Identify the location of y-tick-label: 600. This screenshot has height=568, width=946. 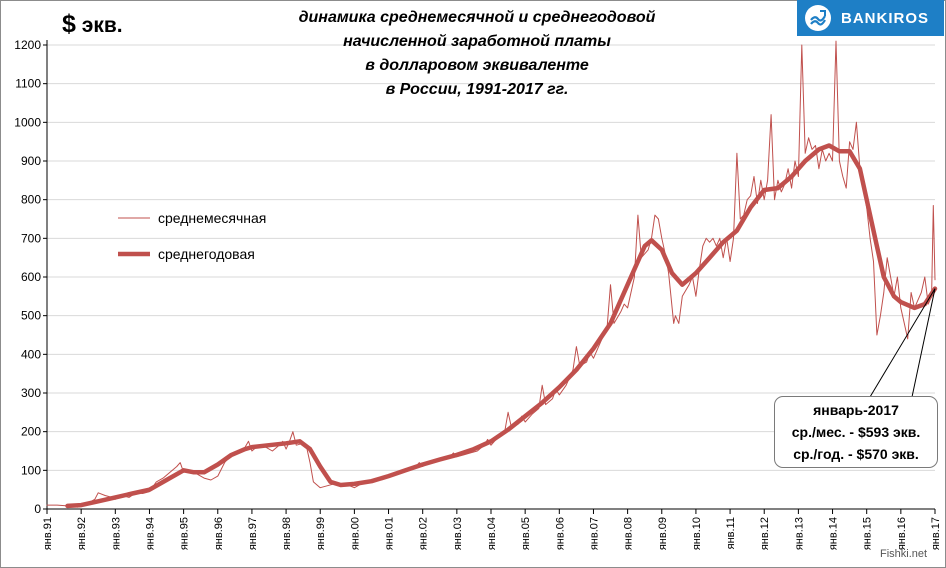
(31, 277).